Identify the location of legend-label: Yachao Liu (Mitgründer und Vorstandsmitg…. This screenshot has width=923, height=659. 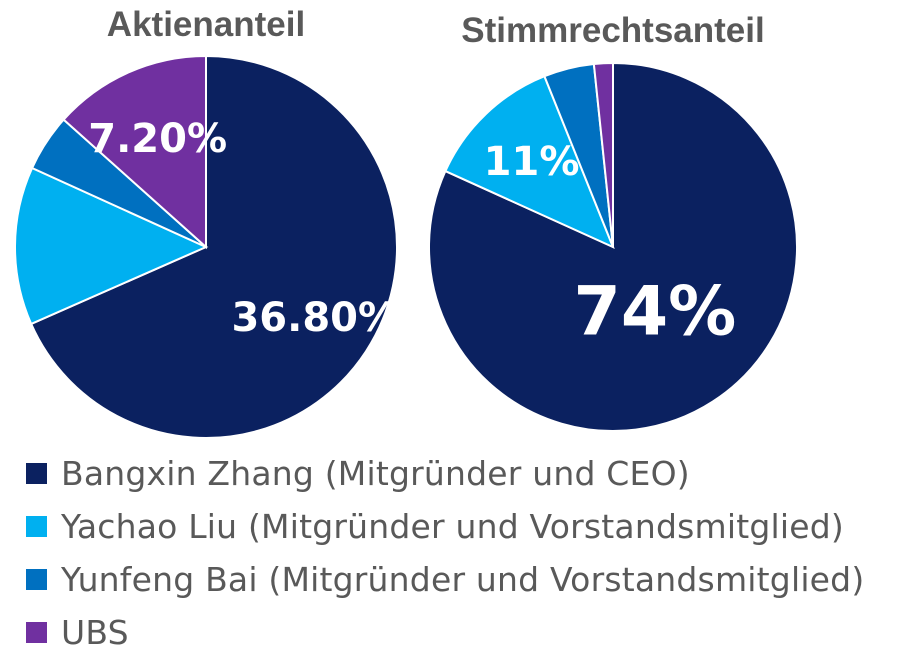
(452, 526).